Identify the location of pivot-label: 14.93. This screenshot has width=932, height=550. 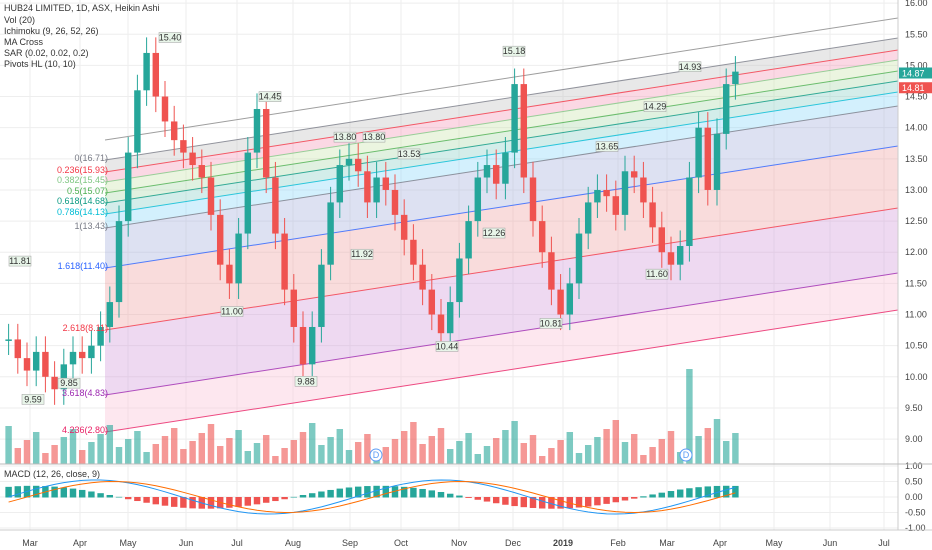
(690, 67).